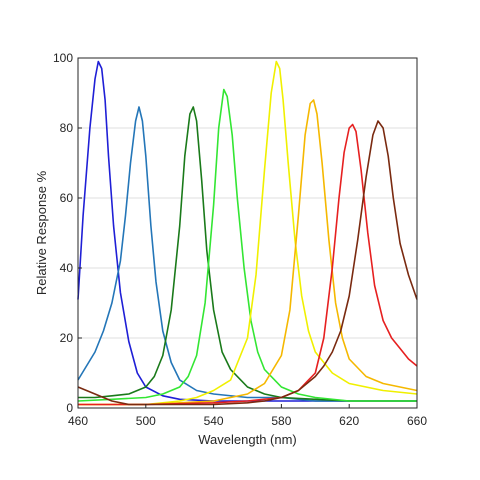 This screenshot has width=480, height=480. Describe the element at coordinates (67, 268) in the screenshot. I see `y-tick-label-40: 40` at that location.